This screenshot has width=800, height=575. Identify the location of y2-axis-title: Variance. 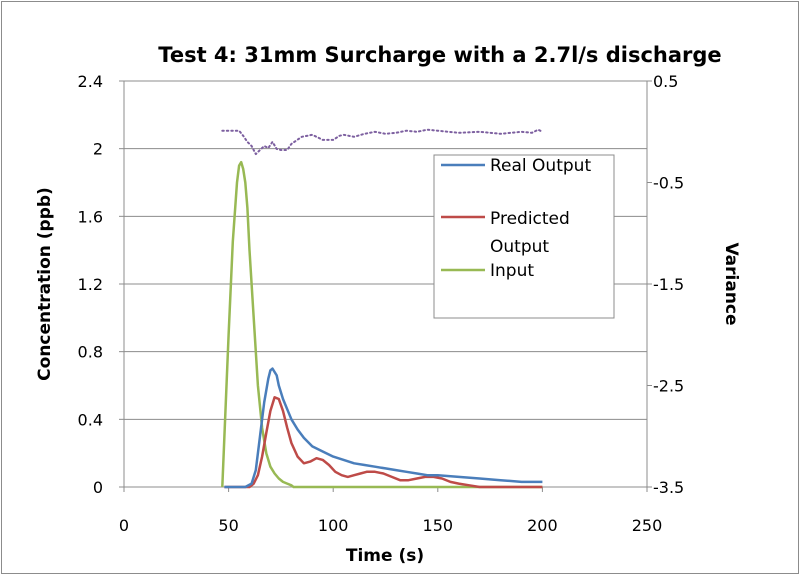
(731, 283).